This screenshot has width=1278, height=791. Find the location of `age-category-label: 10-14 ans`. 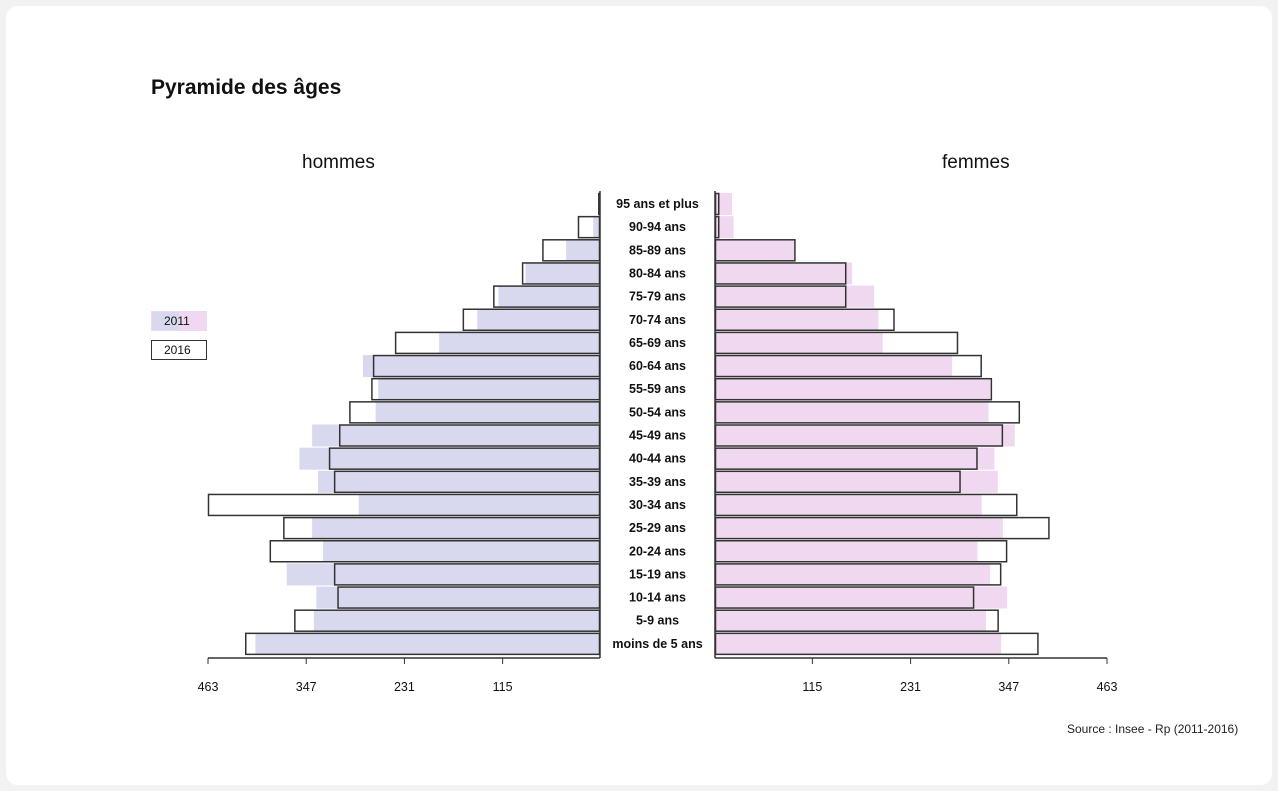

age-category-label: 10-14 ans is located at coordinates (657, 598).